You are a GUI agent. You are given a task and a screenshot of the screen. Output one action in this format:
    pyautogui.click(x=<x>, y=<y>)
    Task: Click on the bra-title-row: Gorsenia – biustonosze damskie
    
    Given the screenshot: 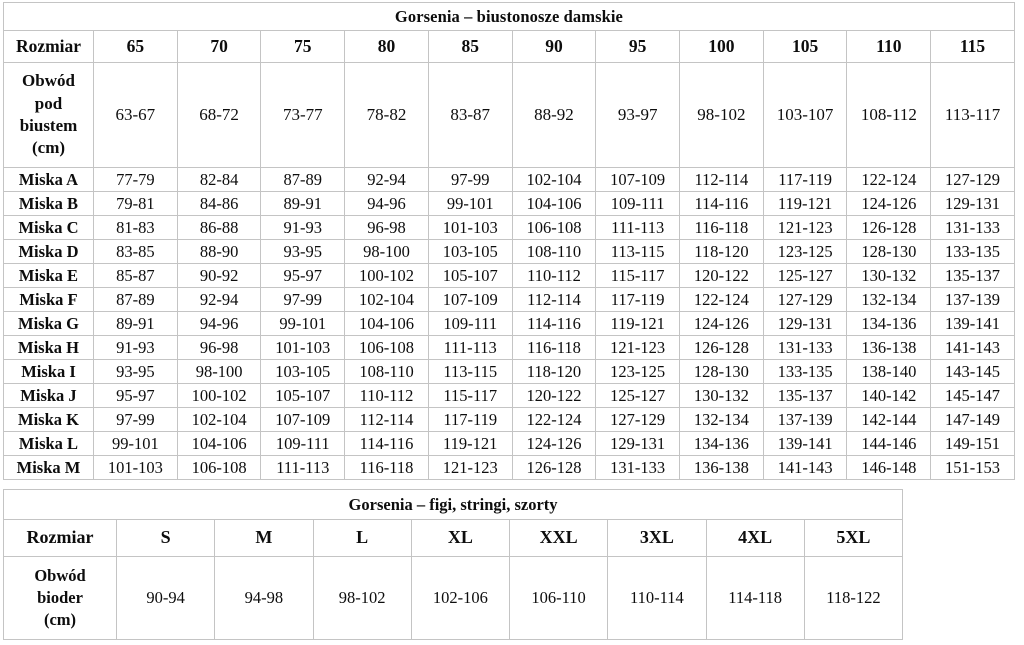 What is the action you would take?
    pyautogui.click(x=509, y=16)
    